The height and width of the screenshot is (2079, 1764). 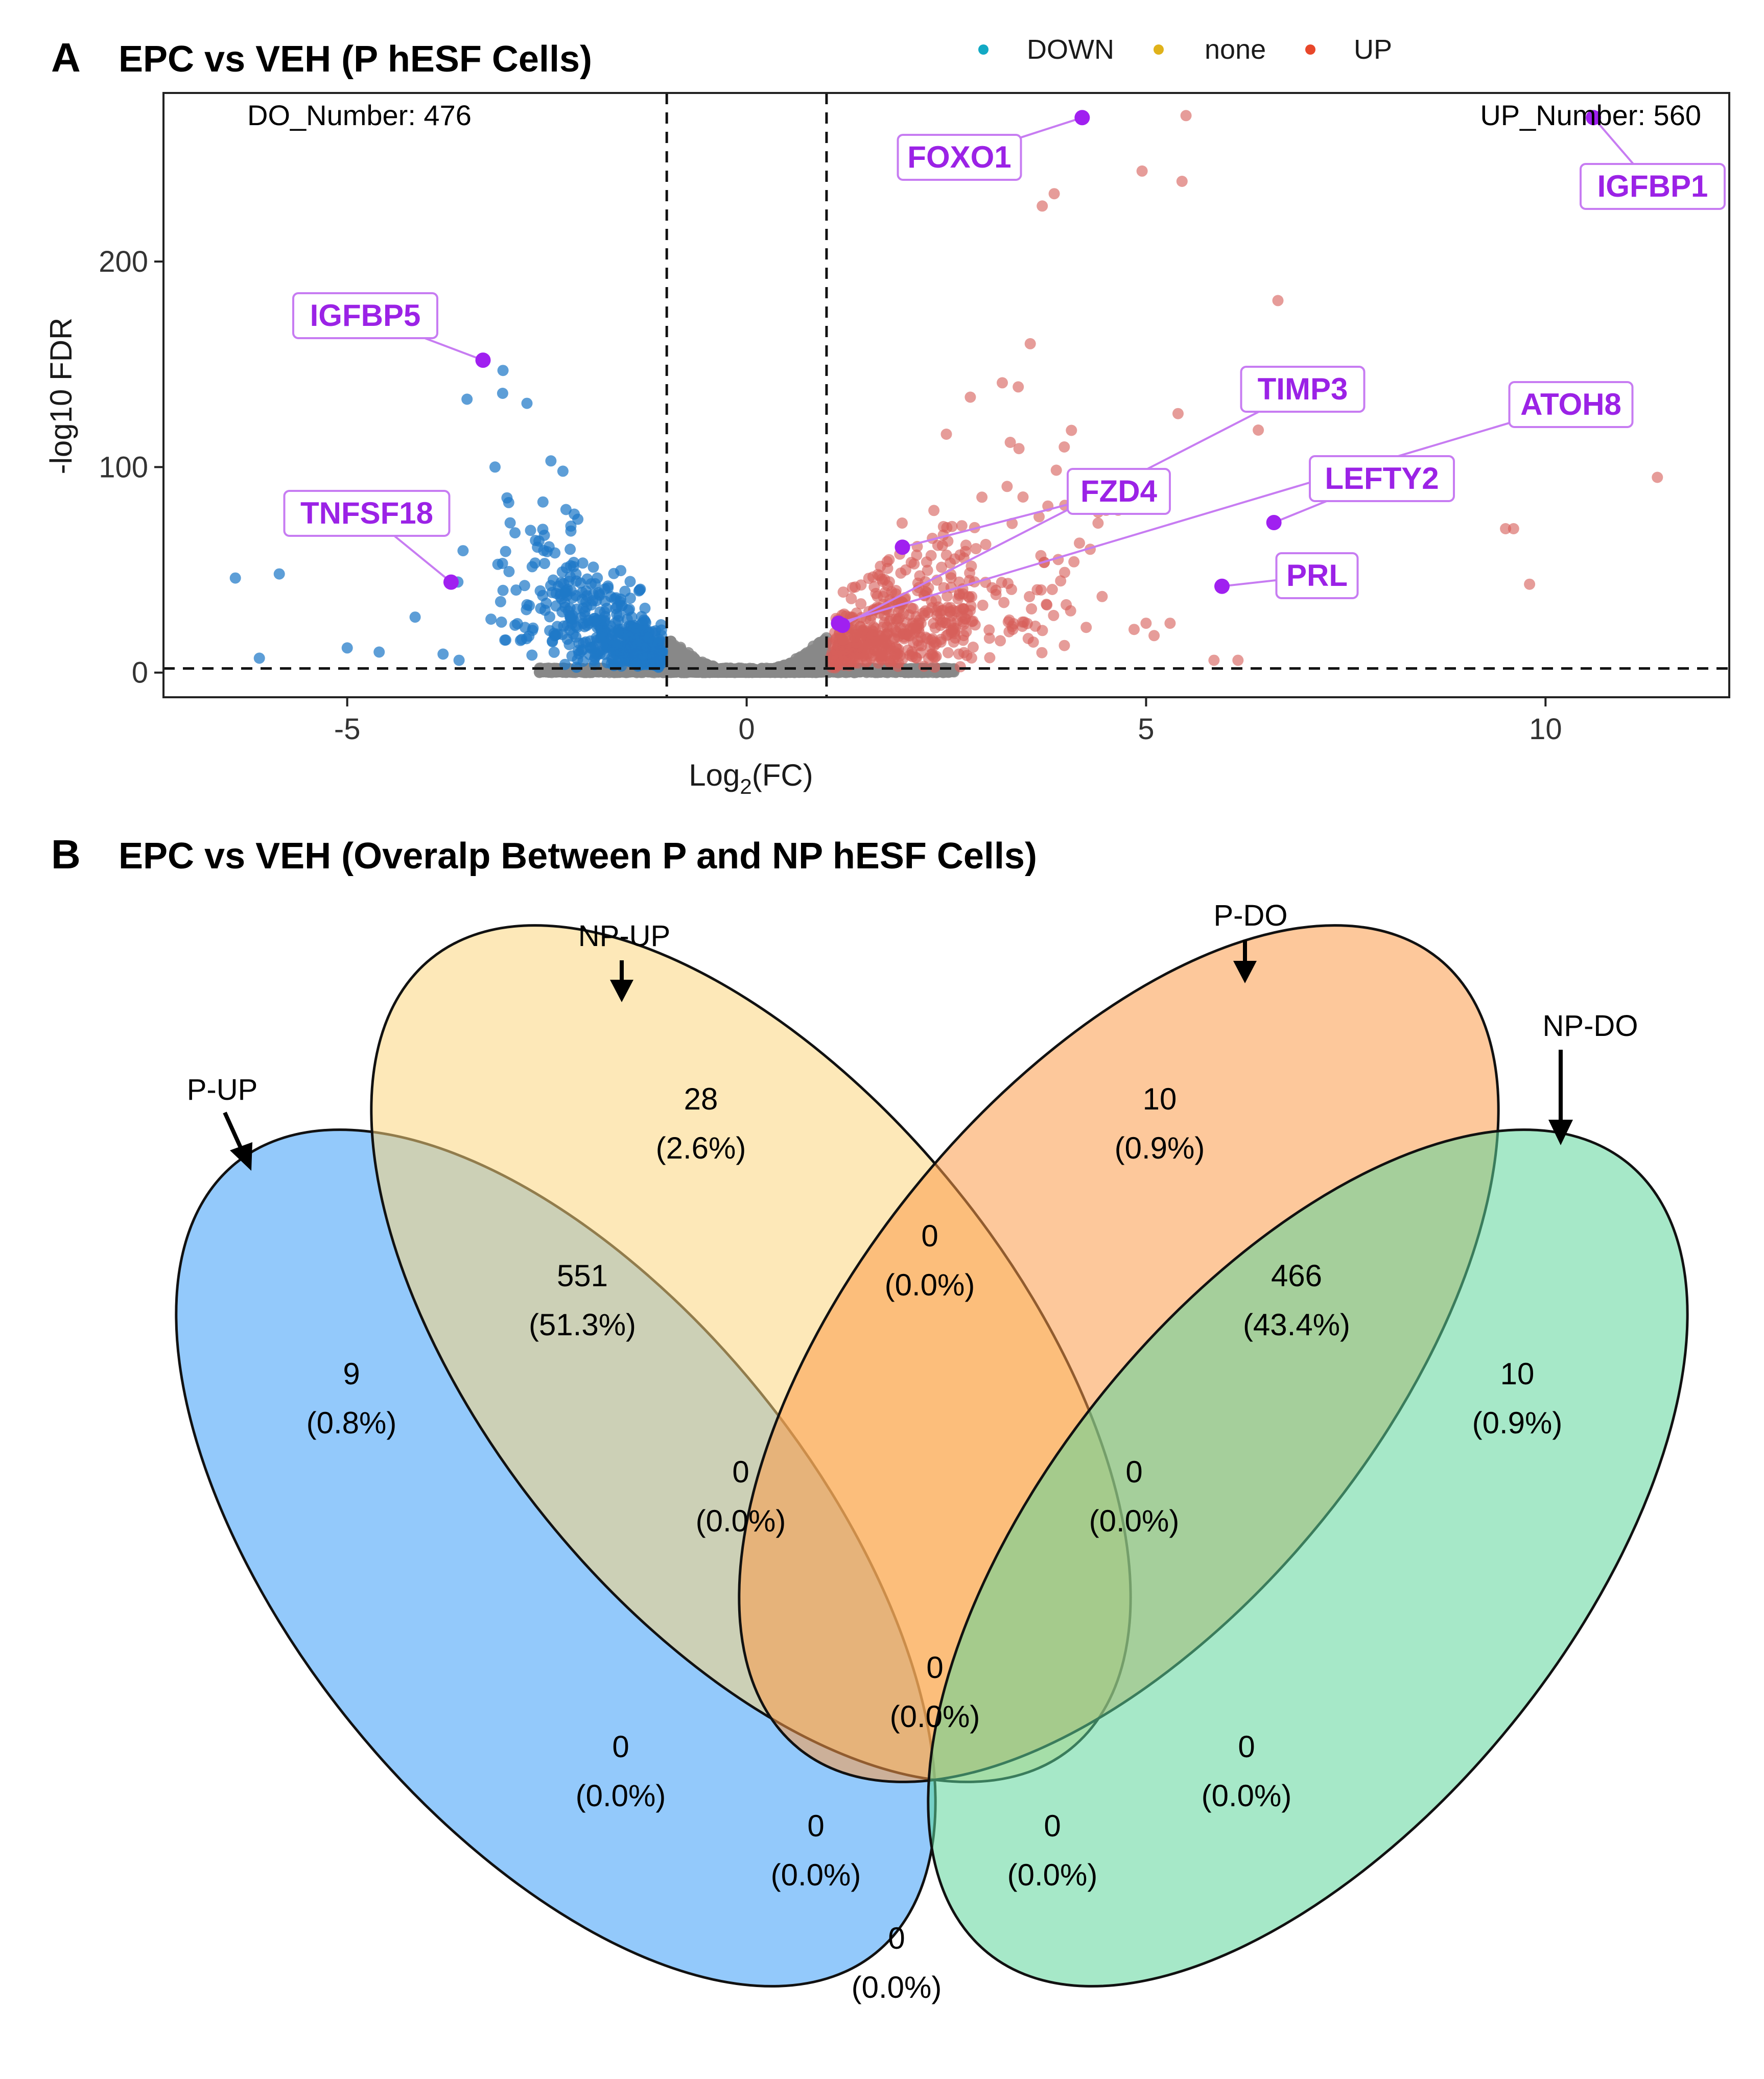 I want to click on x-tick-label: 10, so click(x=1545, y=729).